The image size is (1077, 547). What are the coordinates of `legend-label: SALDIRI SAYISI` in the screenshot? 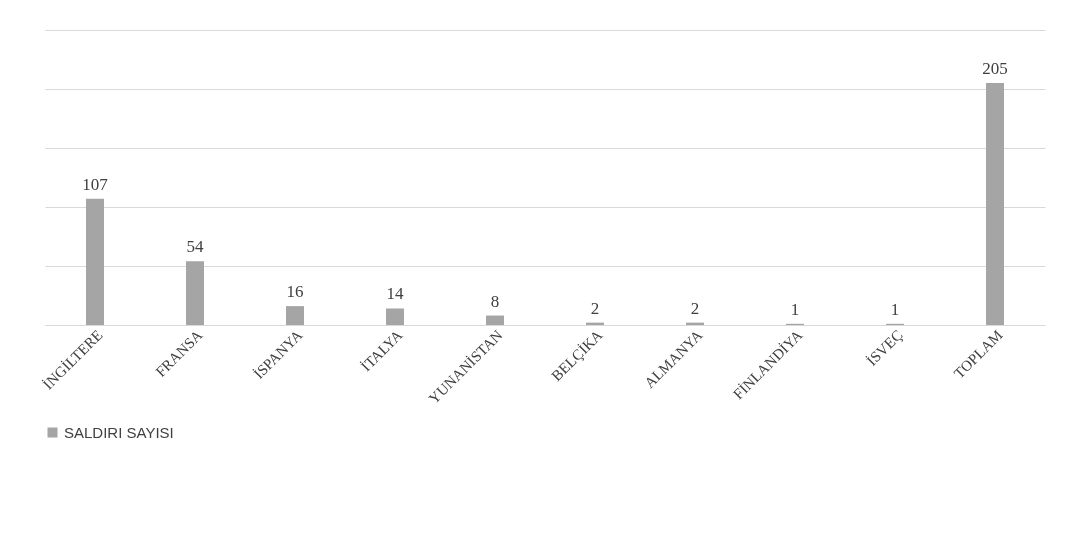 It's located at (119, 432).